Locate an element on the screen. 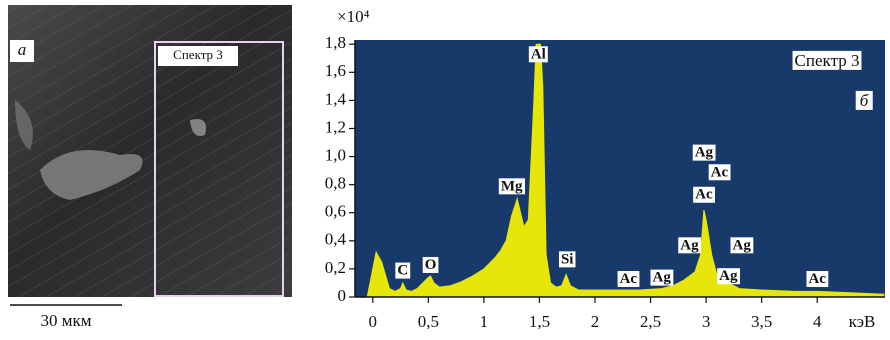 This screenshot has width=890, height=340. spectrum-label-box is located at coordinates (827, 60).